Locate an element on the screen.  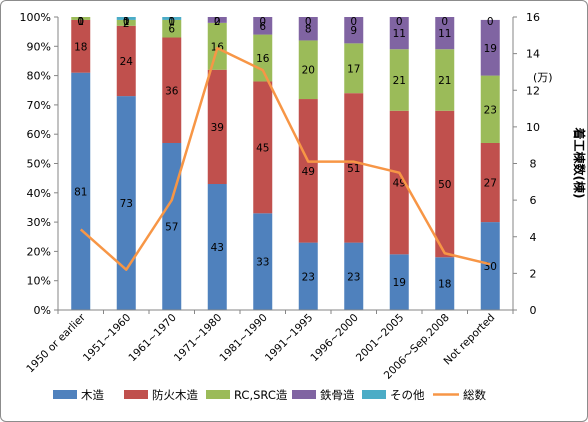
legend-label: RC,SRC造 is located at coordinates (261, 395).